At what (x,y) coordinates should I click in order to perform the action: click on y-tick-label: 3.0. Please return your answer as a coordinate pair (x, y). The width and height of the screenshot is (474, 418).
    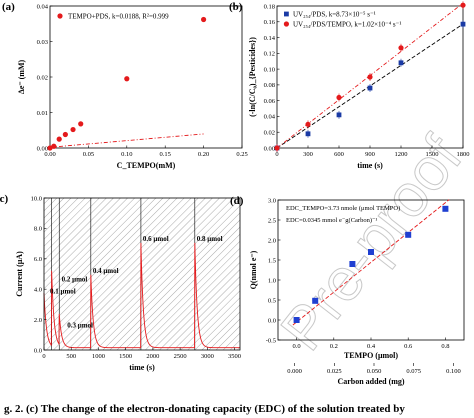
    Looking at the image, I should click on (272, 200).